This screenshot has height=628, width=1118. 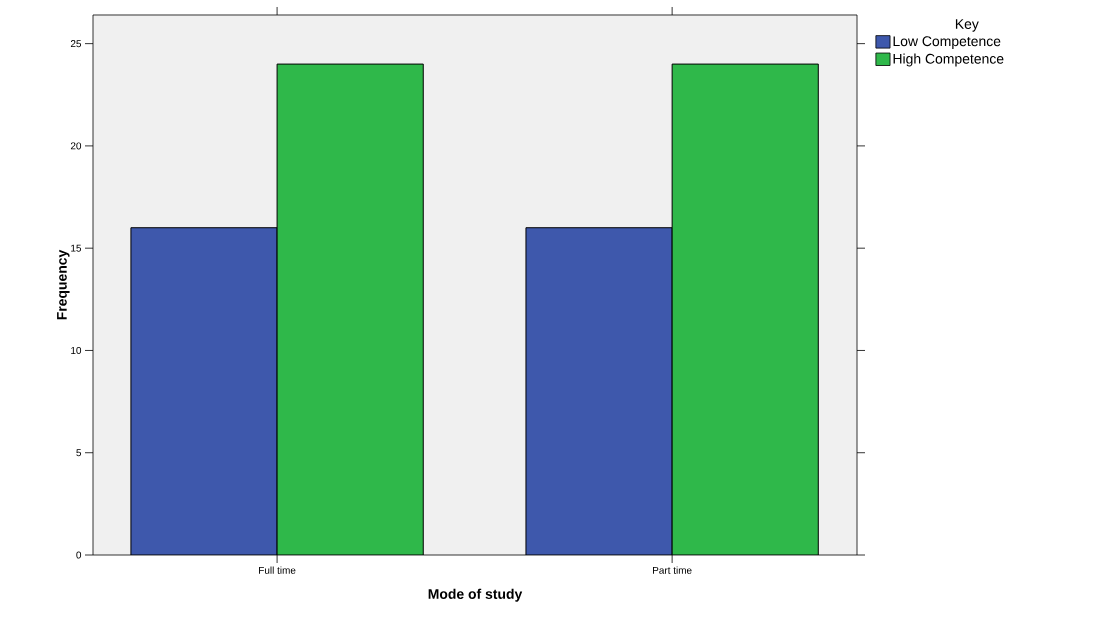 What do you see at coordinates (475, 595) in the screenshot?
I see `x-axis-title: Mode of study` at bounding box center [475, 595].